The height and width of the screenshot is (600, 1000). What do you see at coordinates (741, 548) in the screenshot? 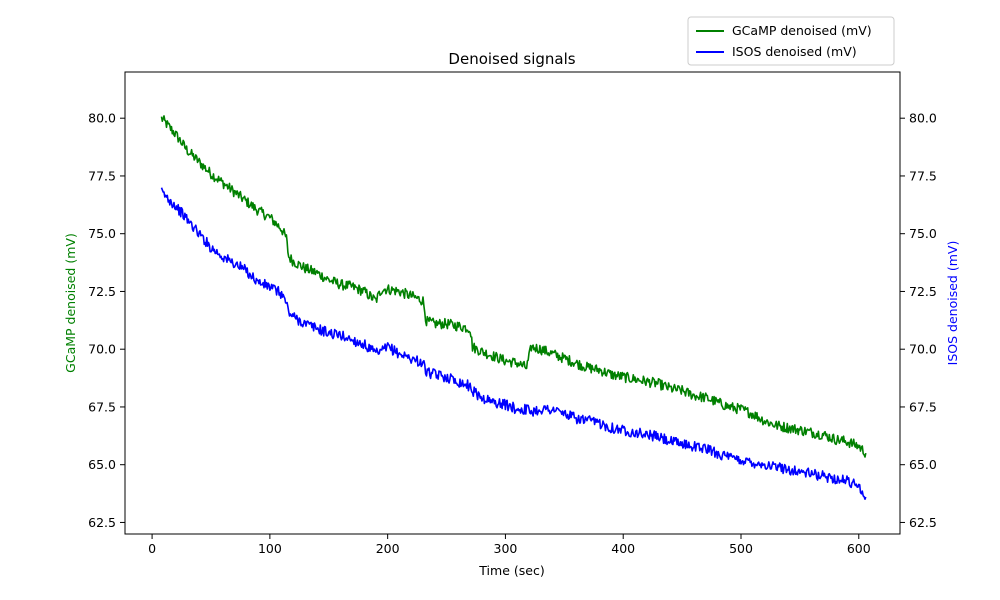
I see `x-tick-label: 500` at bounding box center [741, 548].